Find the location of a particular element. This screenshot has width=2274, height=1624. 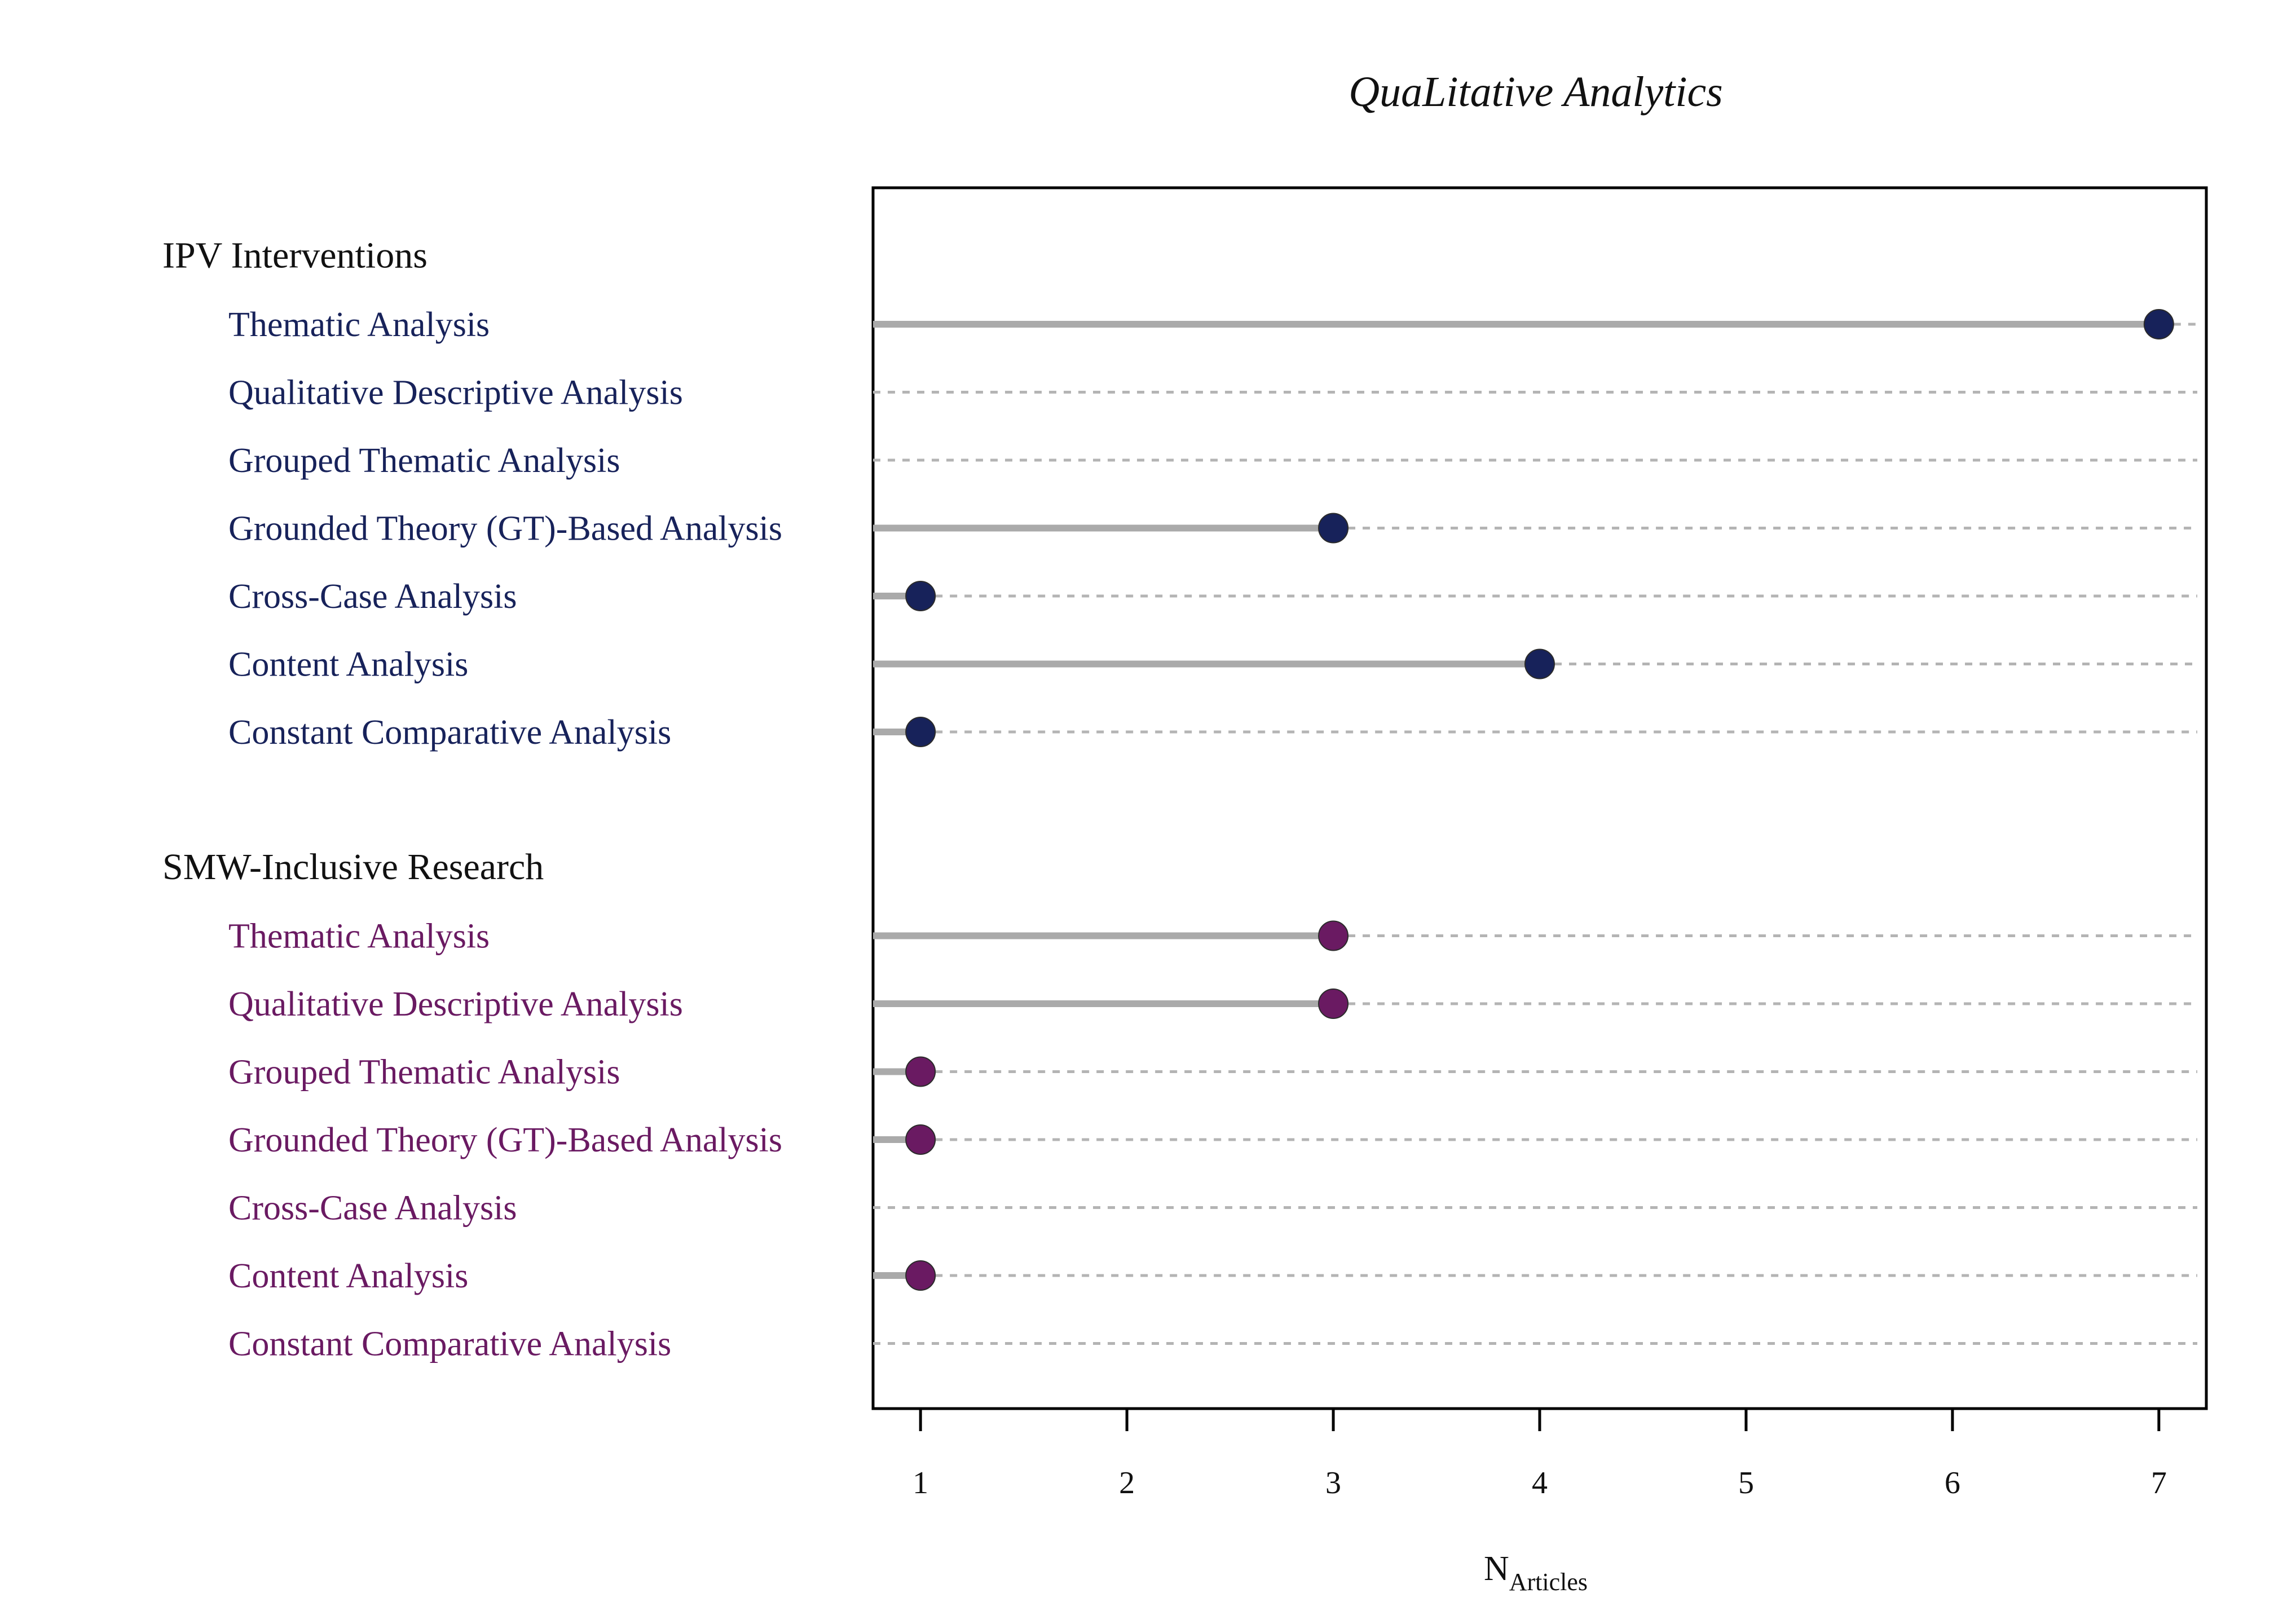

x-tick-label: 3 is located at coordinates (1333, 1483).